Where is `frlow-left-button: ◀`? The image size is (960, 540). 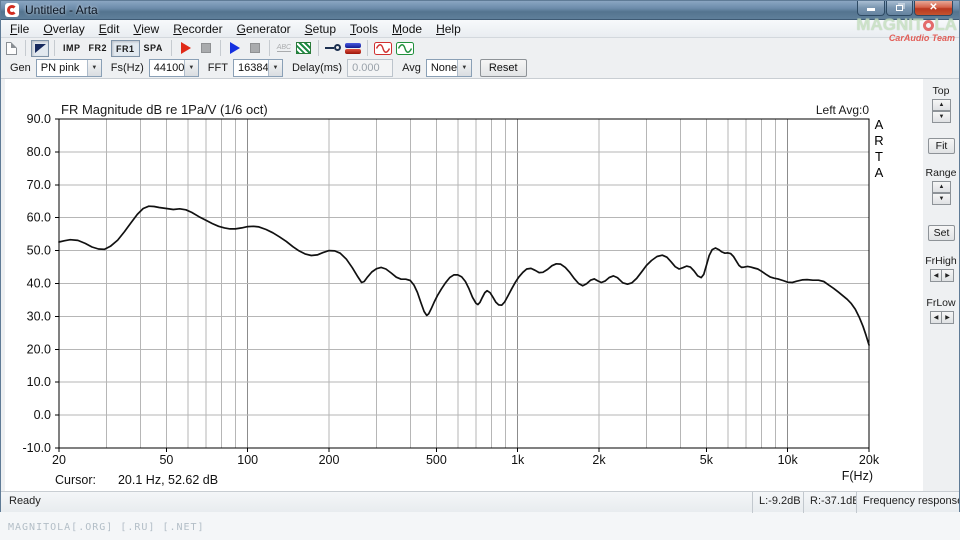
frlow-left-button: ◀ is located at coordinates (936, 317).